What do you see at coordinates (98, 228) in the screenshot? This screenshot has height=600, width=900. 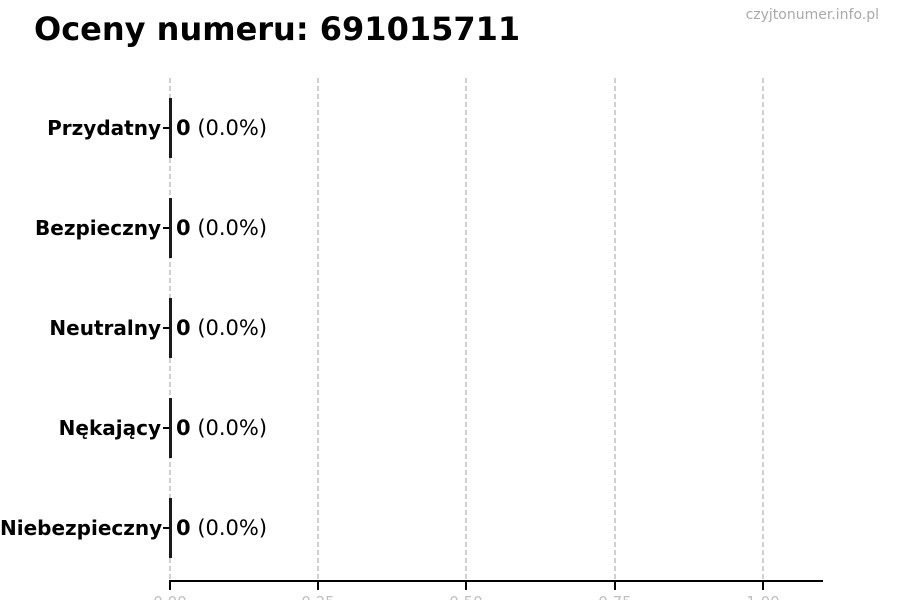 I see `category-label: Bezpieczny` at bounding box center [98, 228].